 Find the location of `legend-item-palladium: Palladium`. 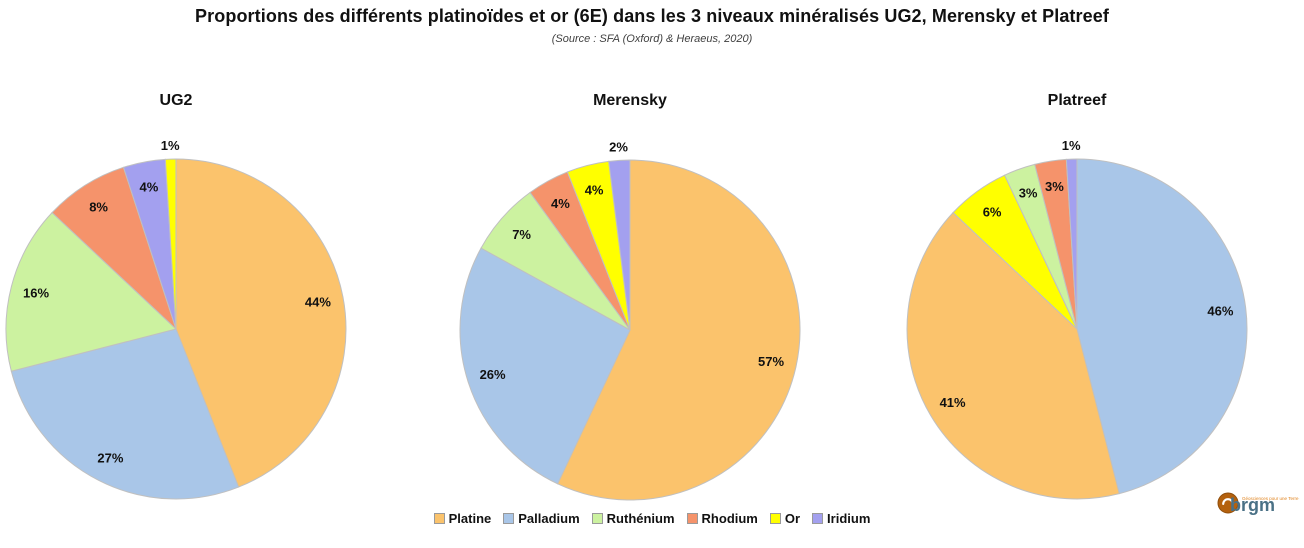

legend-item-palladium: Palladium is located at coordinates (541, 518).